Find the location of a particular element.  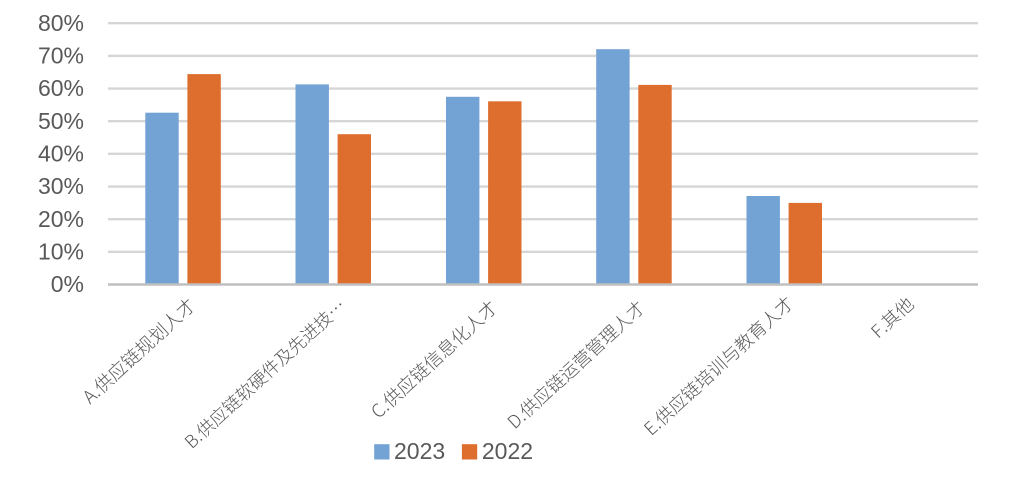

svg-text: 20% is located at coordinates (61, 219).